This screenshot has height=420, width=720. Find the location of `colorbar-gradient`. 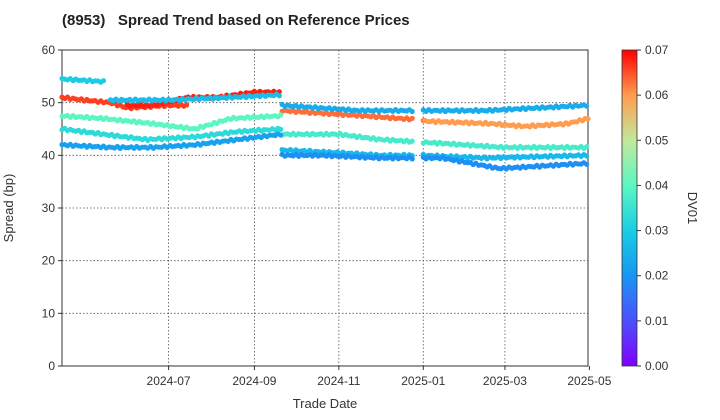

colorbar-gradient is located at coordinates (629, 208).